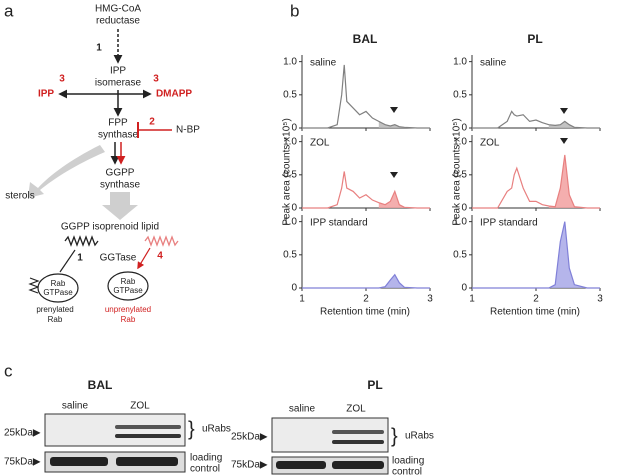 This screenshot has width=617, height=476. I want to click on panel-label: a, so click(9, 10).